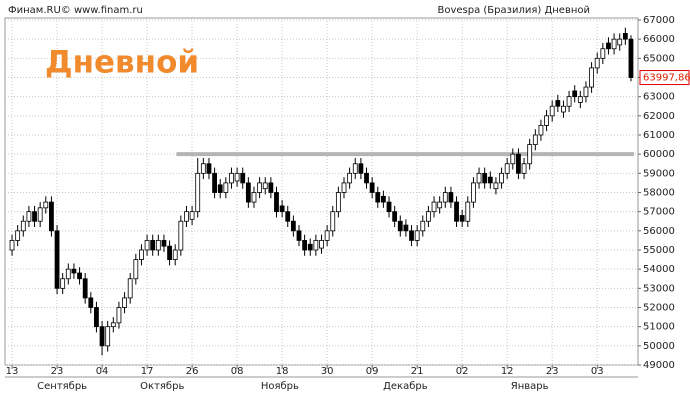  I want to click on month-label: Октябрь, so click(162, 386).